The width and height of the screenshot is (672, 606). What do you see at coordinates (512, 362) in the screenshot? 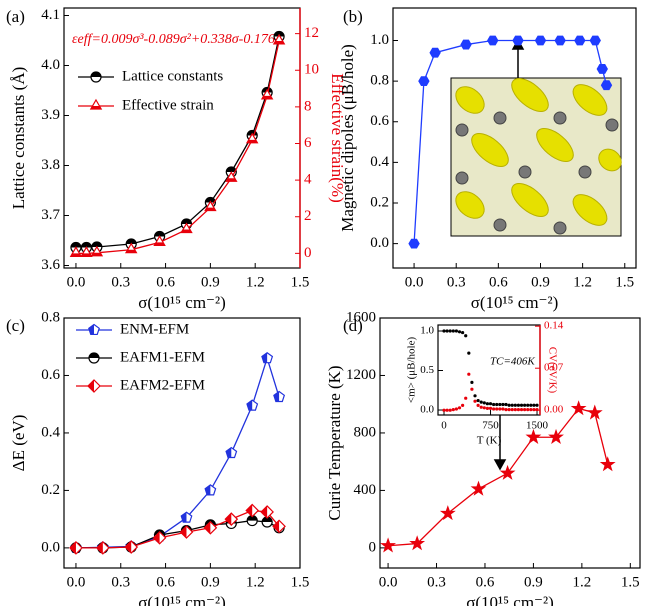
I see `annotation: TC=406K` at bounding box center [512, 362].